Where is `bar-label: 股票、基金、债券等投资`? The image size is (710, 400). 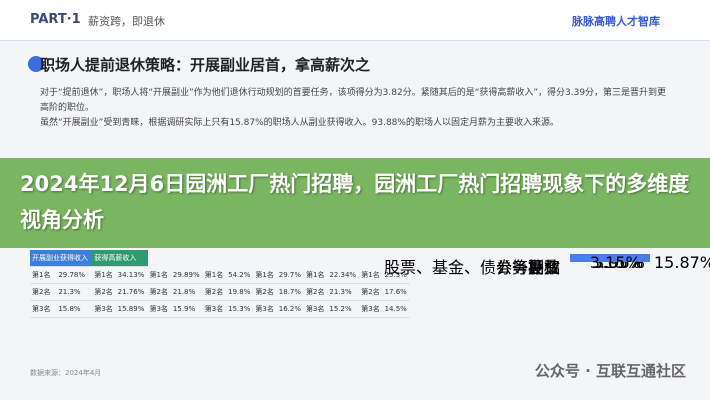 bar-label: 股票、基金、债券等投资 is located at coordinates (471, 267).